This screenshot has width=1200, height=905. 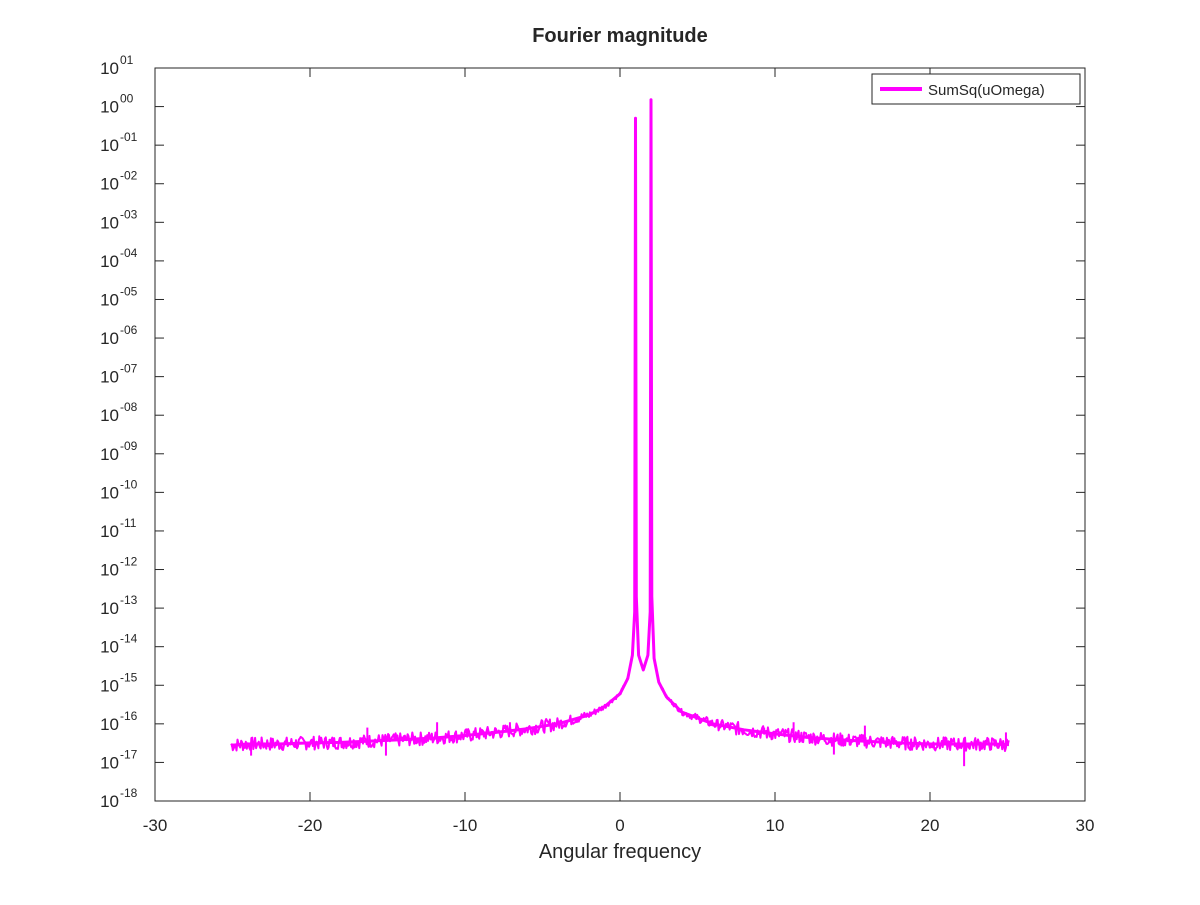 I want to click on y-tick-label-exponent: -17, so click(x=129, y=754).